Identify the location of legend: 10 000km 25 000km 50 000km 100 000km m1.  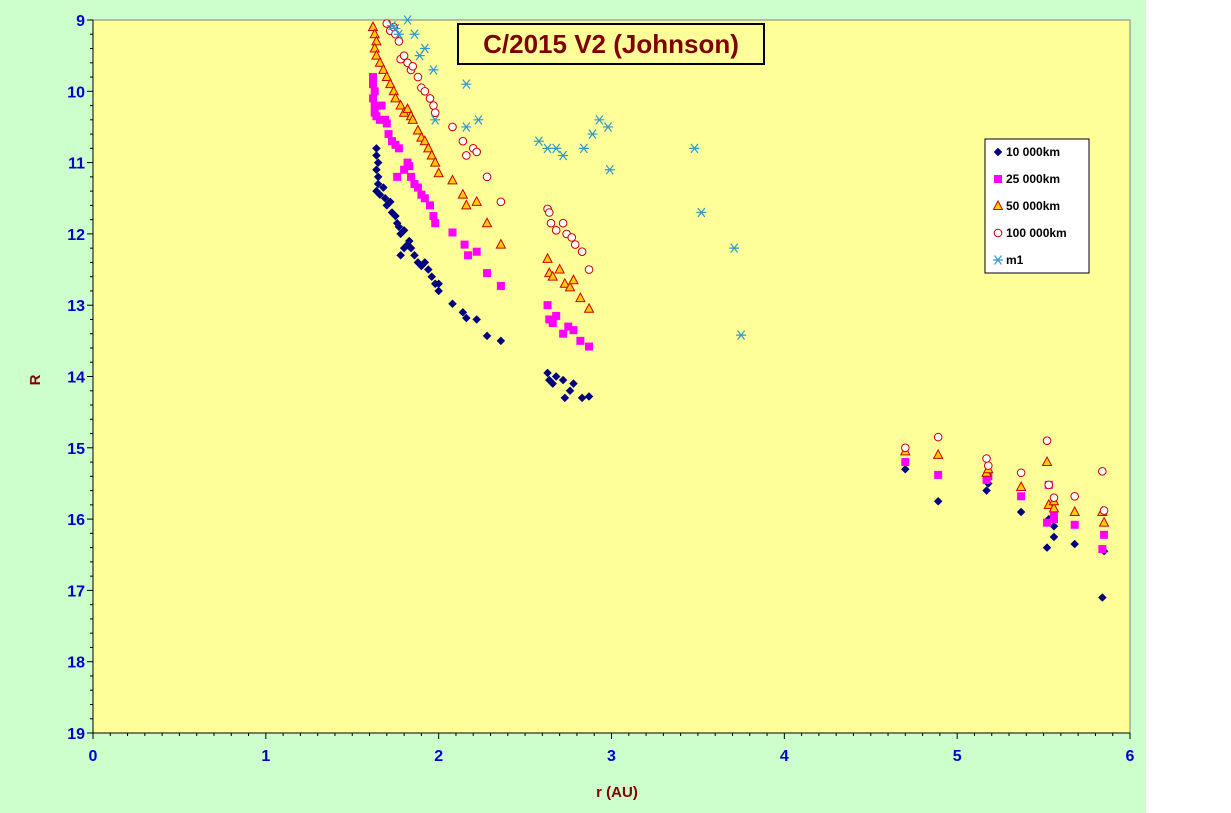
(1037, 206).